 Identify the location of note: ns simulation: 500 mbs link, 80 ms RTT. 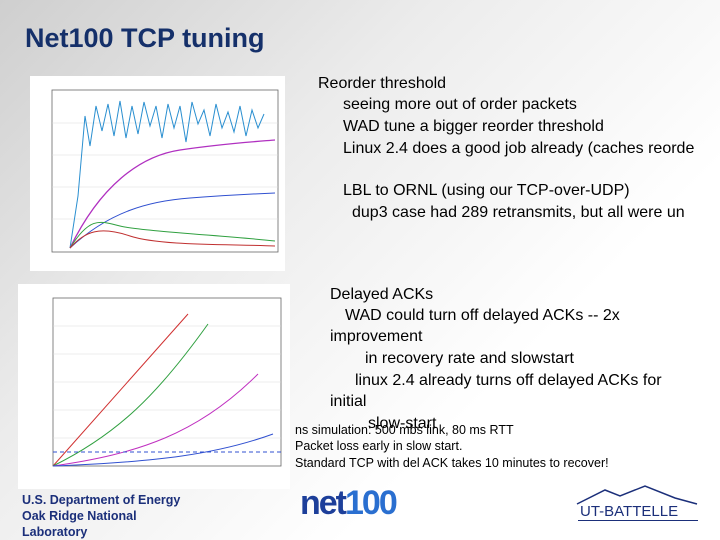
(404, 430).